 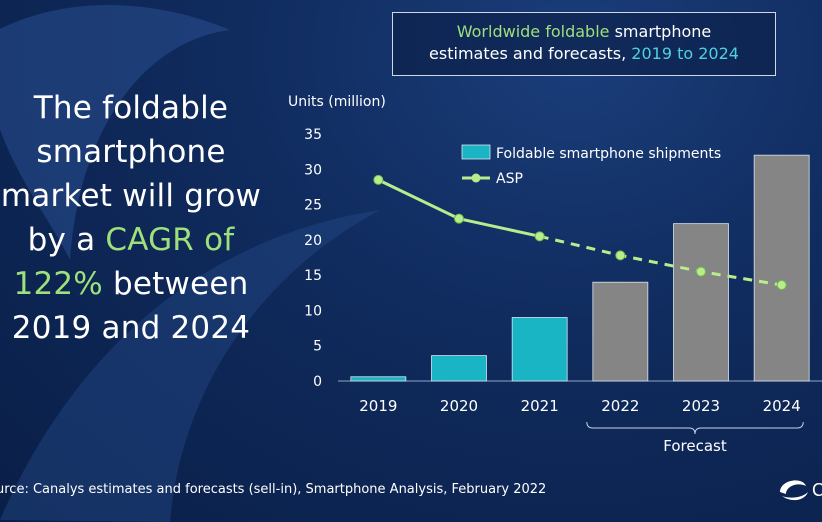 What do you see at coordinates (782, 406) in the screenshot?
I see `x-tick-label: 2024` at bounding box center [782, 406].